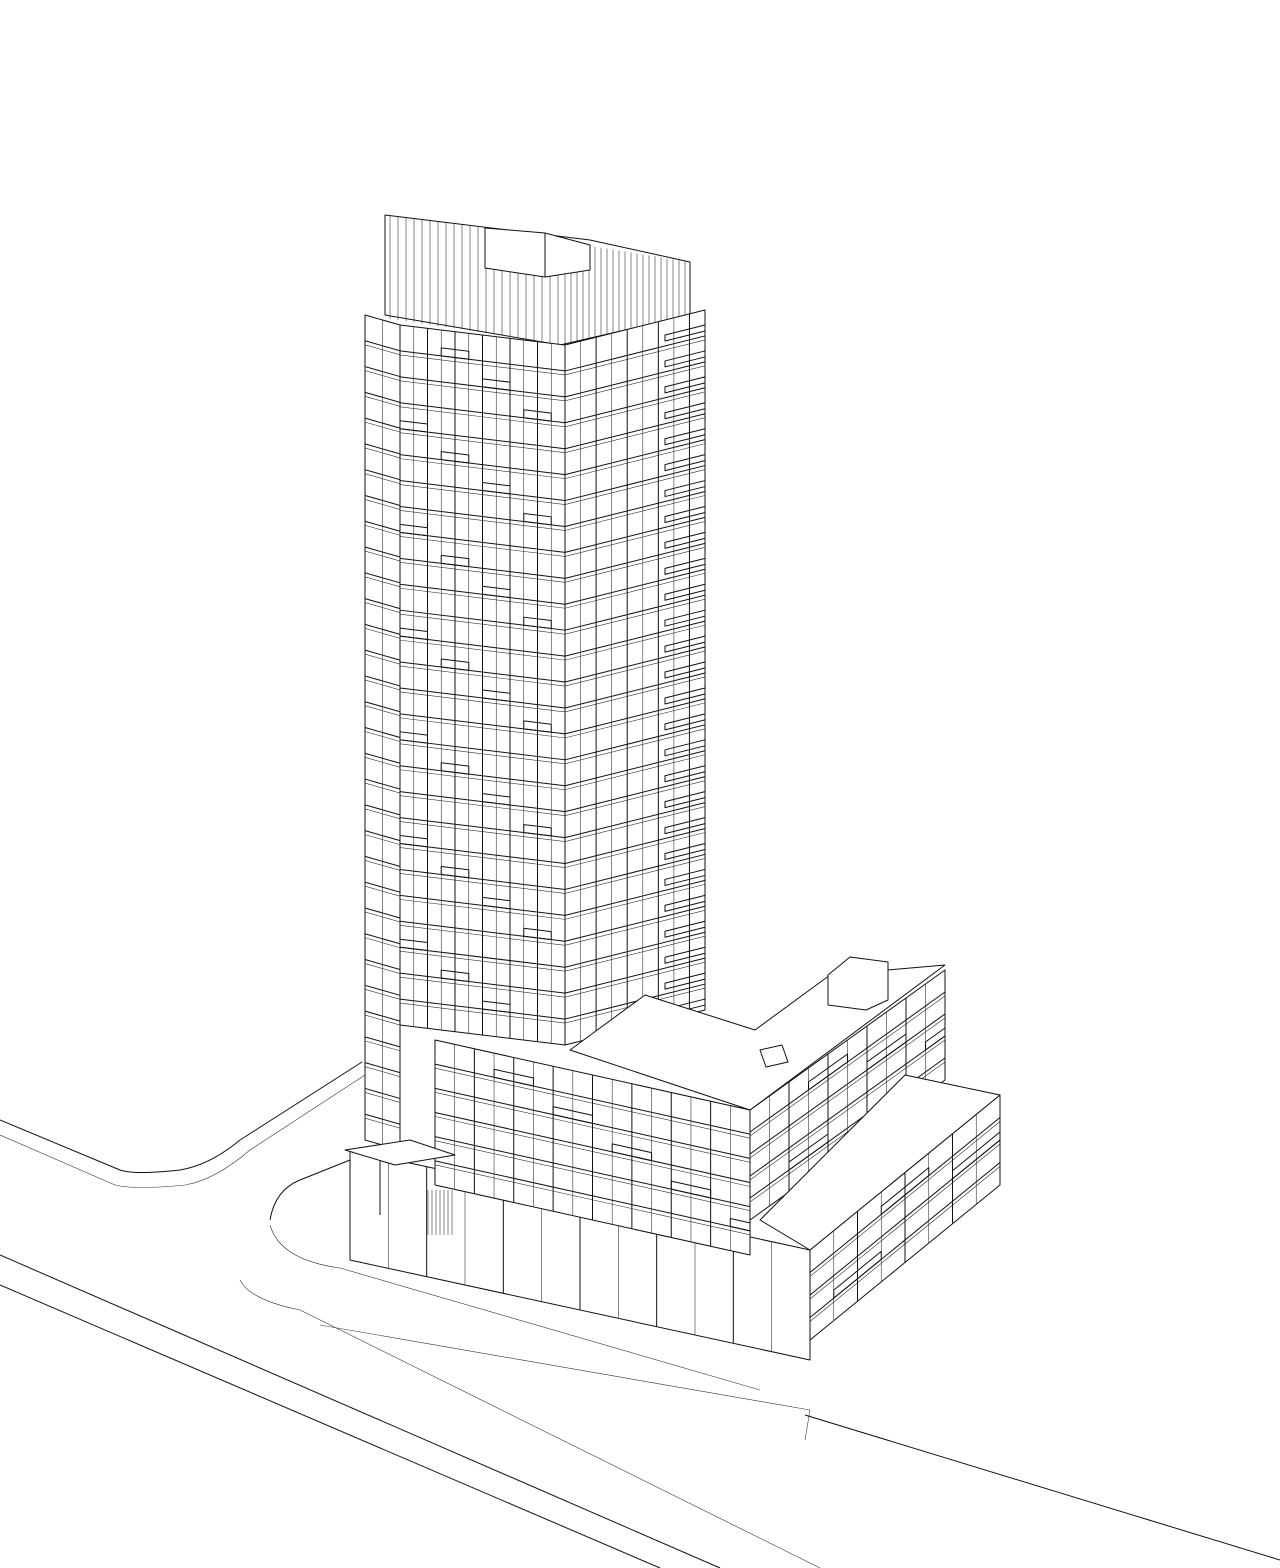 The width and height of the screenshot is (1280, 1568). I want to click on mechanical-box, so click(537, 252).